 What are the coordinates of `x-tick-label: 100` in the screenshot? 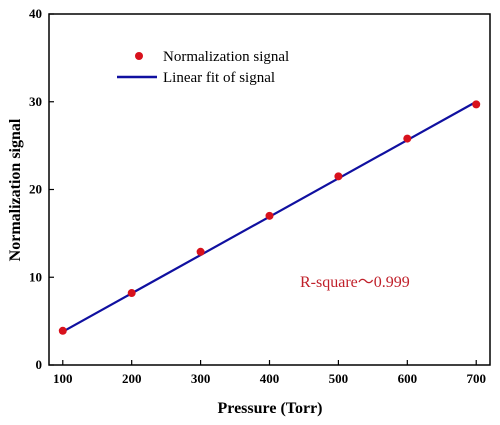 It's located at (63, 378).